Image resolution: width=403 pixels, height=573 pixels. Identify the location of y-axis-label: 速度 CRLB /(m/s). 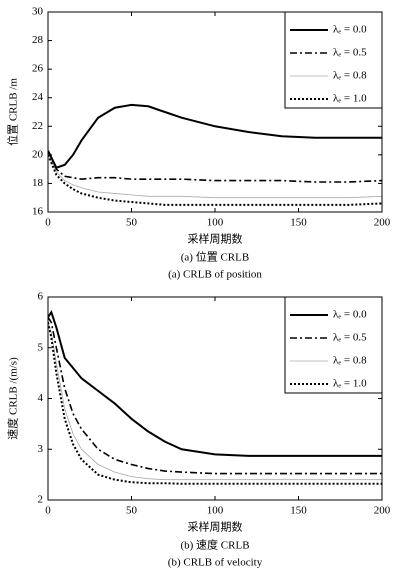
(13, 398).